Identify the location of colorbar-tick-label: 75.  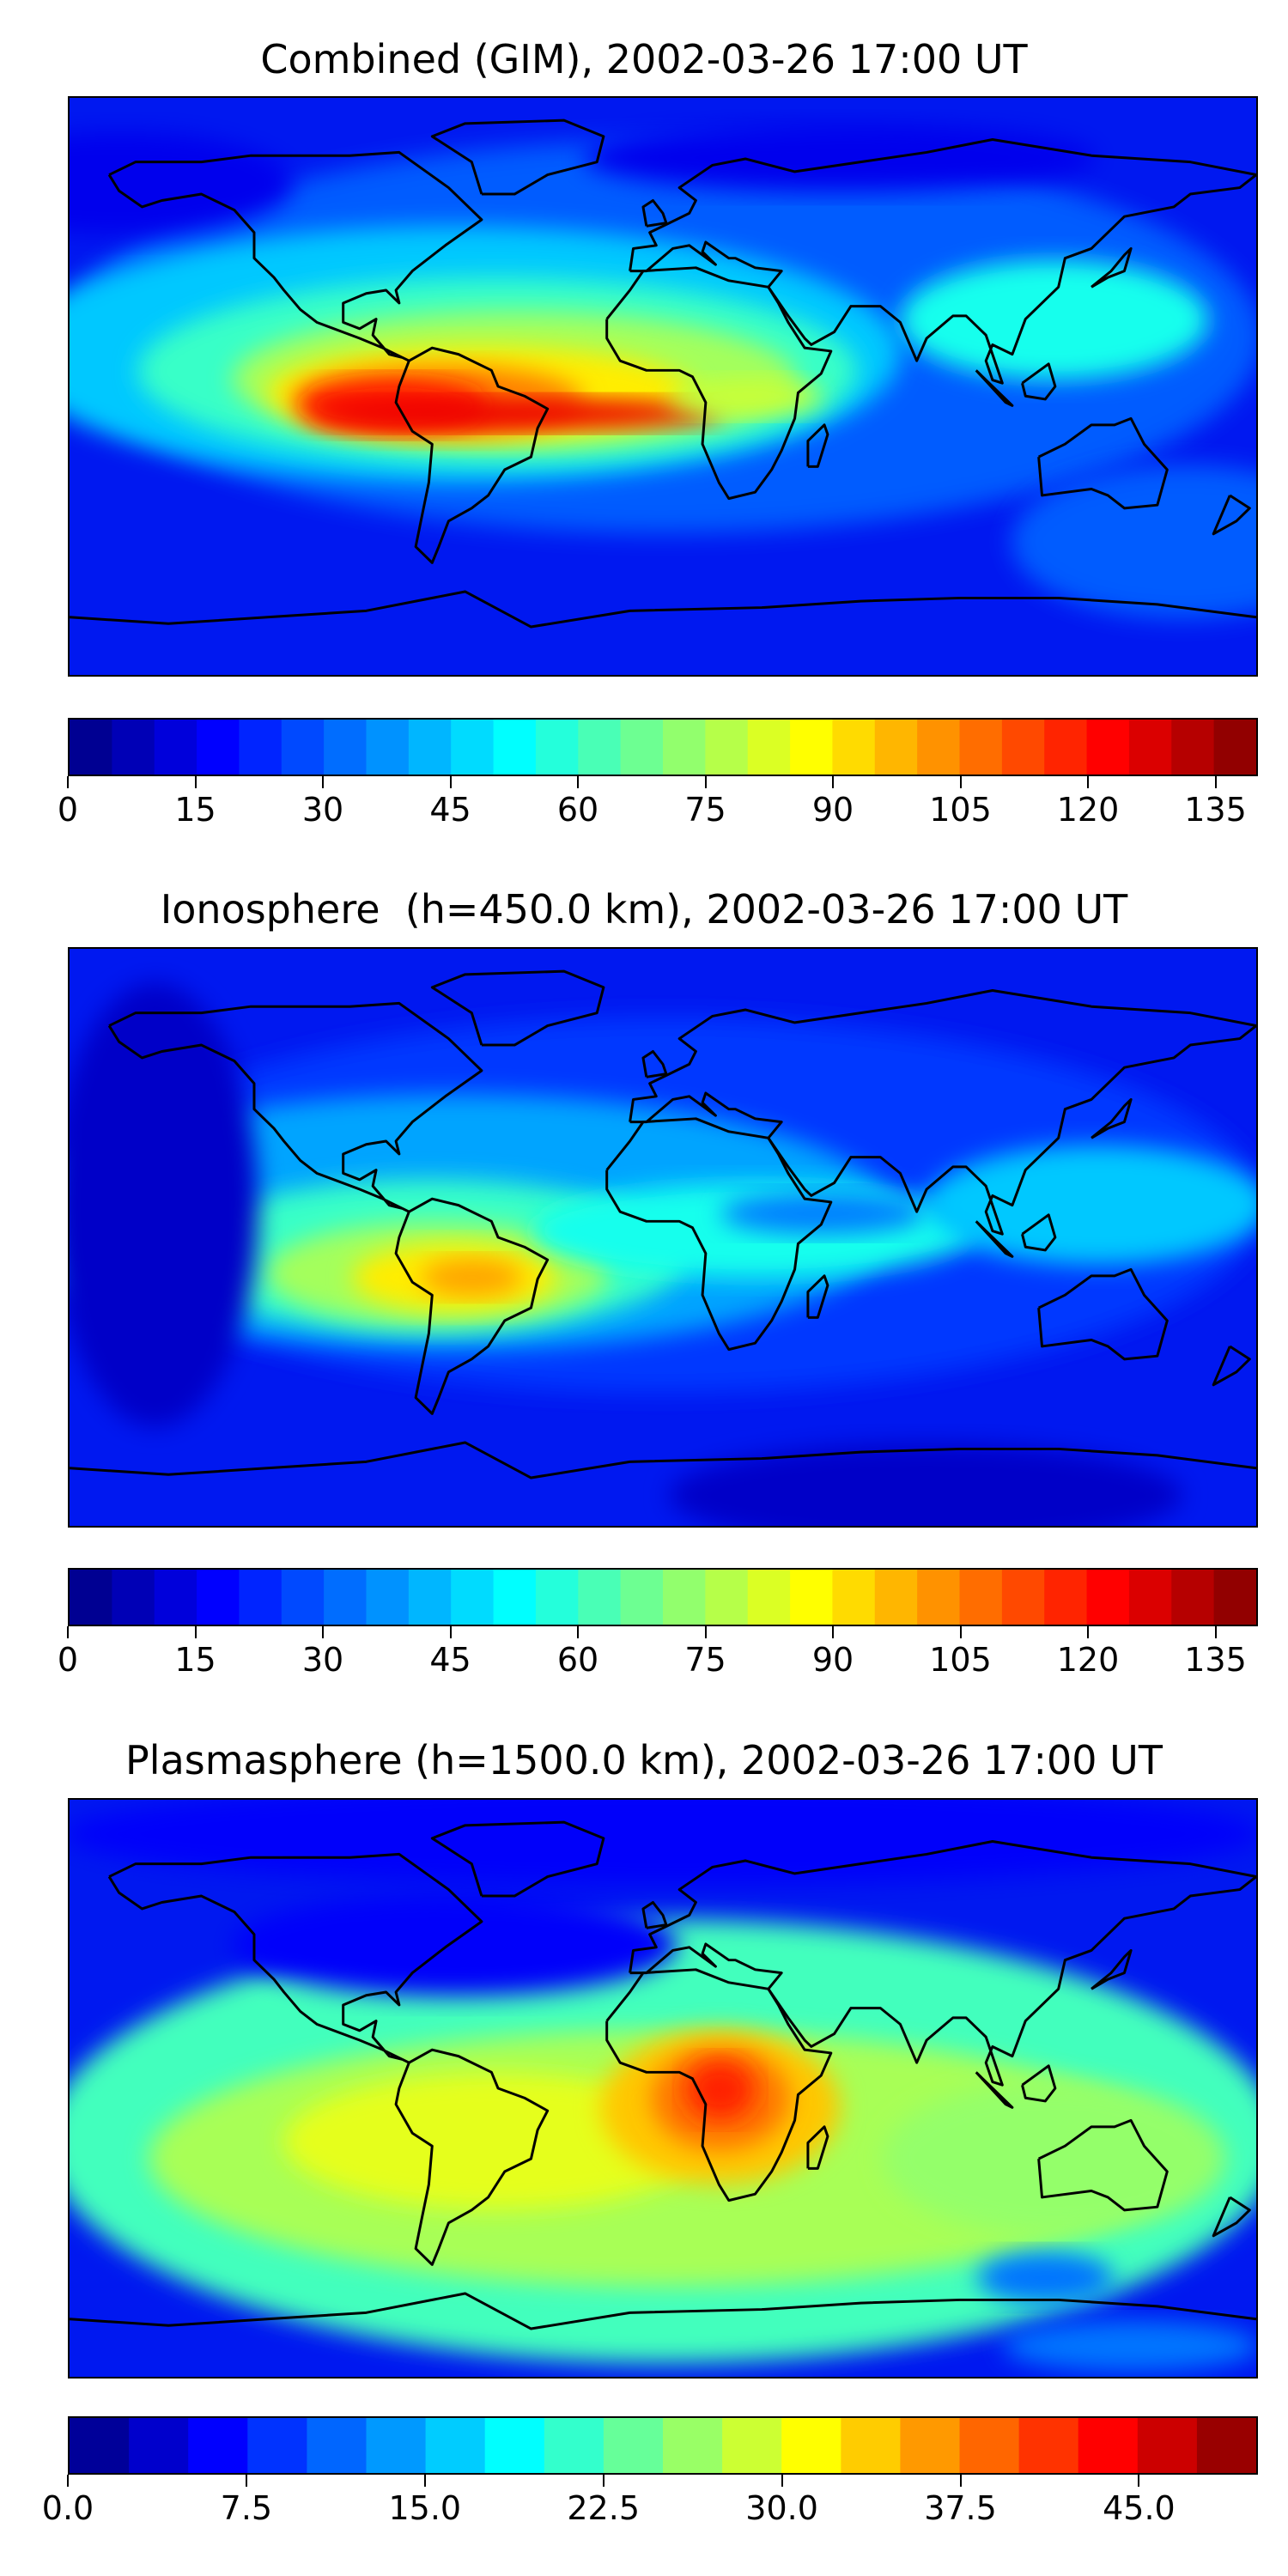
(705, 1660).